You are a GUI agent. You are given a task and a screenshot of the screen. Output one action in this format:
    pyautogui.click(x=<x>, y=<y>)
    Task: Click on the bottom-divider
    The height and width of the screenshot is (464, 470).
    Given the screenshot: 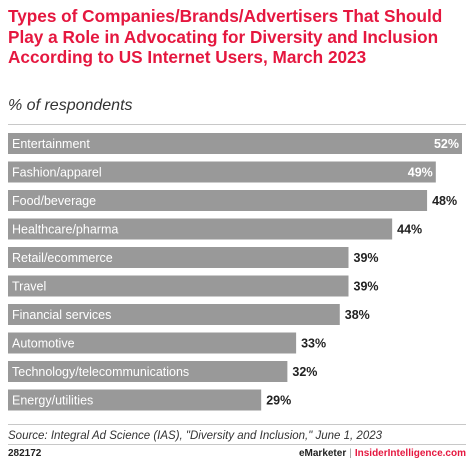 What is the action you would take?
    pyautogui.click(x=237, y=424)
    